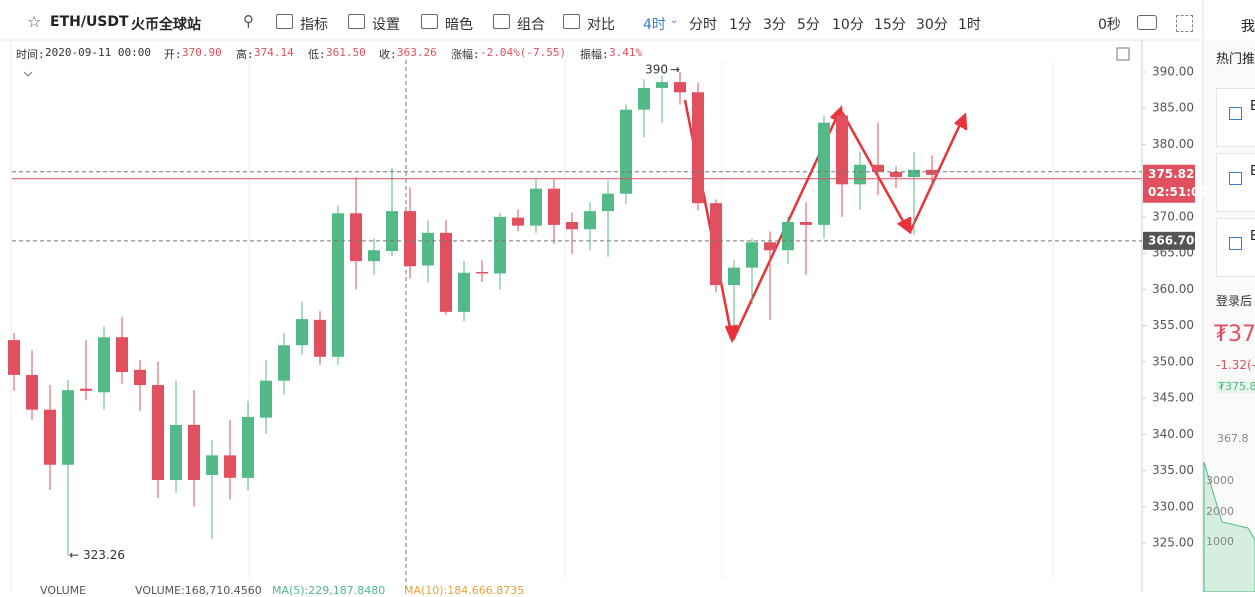 This screenshot has height=597, width=1255. What do you see at coordinates (1109, 25) in the screenshot?
I see `countdown: 0秒` at bounding box center [1109, 25].